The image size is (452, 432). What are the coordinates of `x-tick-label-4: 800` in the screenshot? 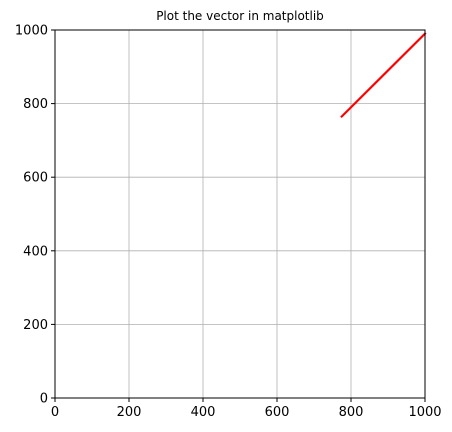 It's located at (351, 412).